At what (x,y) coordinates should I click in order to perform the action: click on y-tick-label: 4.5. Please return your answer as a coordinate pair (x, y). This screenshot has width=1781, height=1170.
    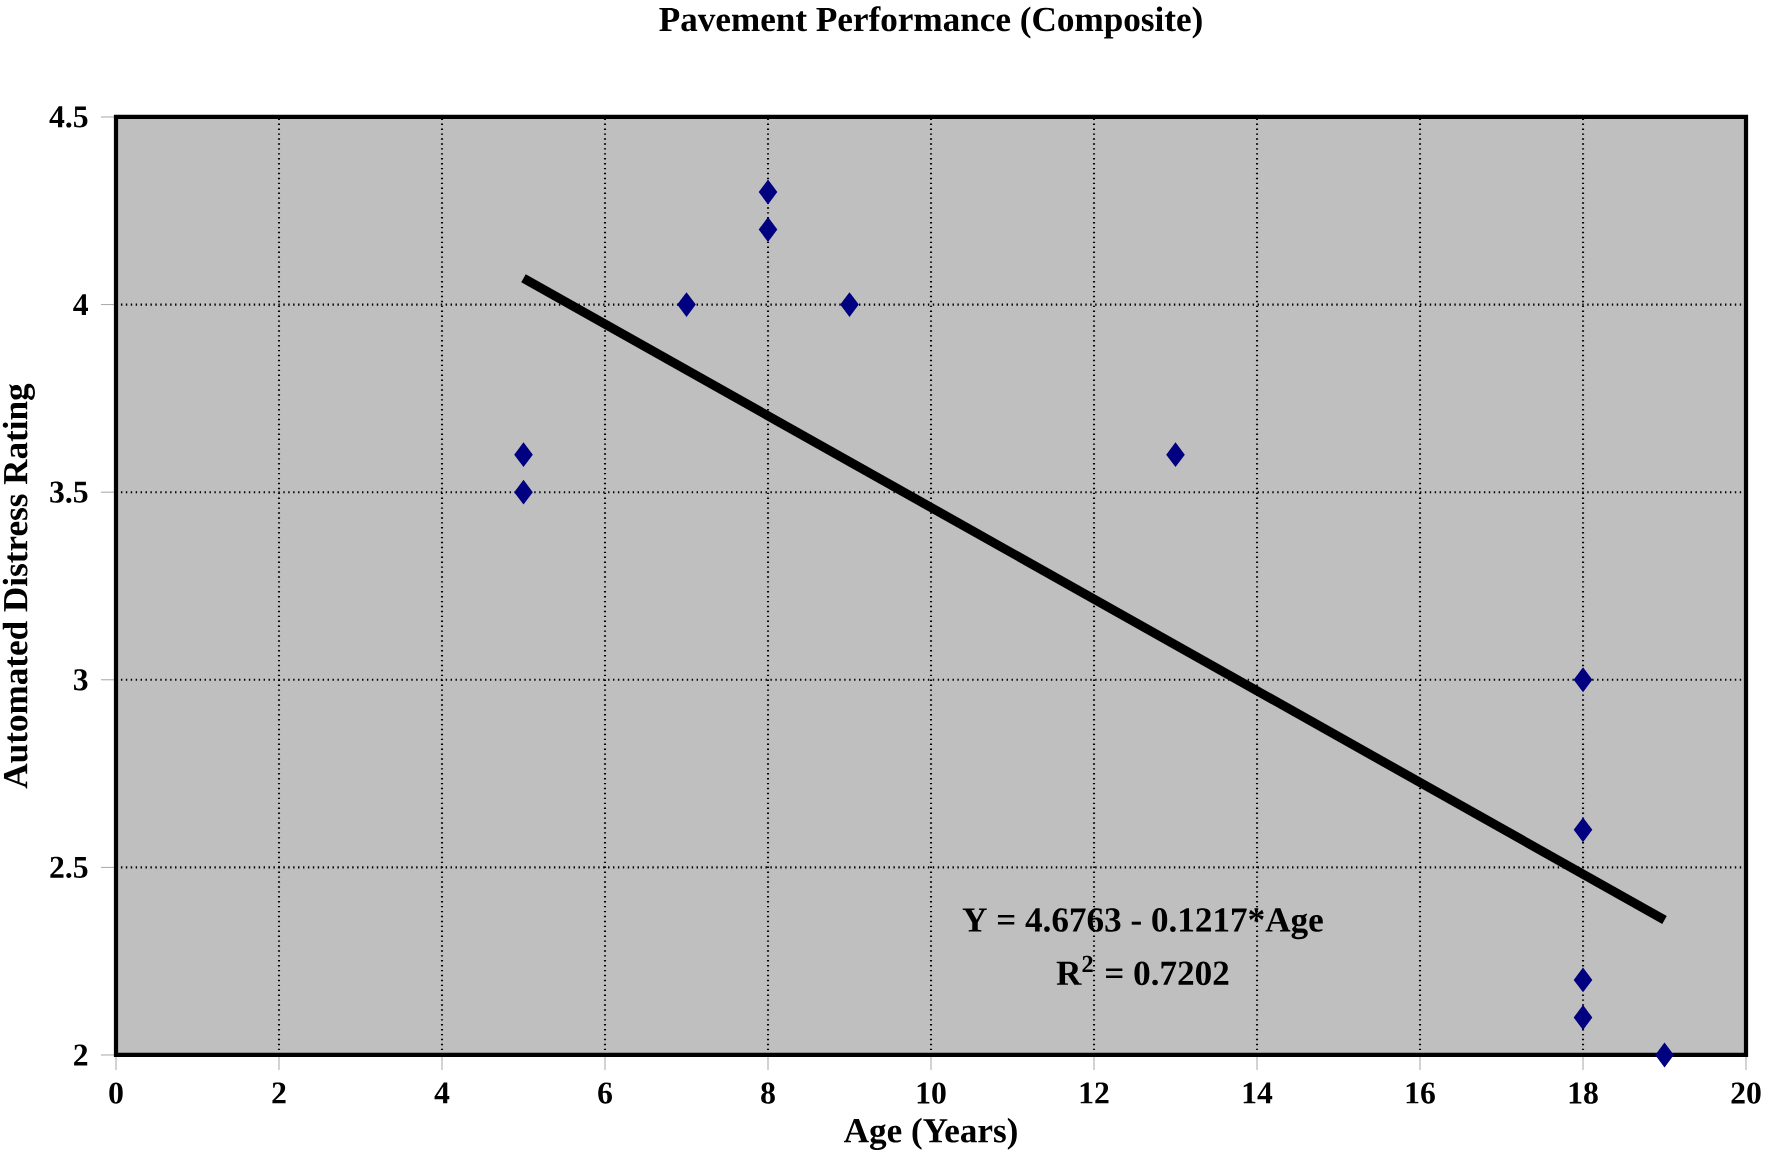
    Looking at the image, I should click on (68, 117).